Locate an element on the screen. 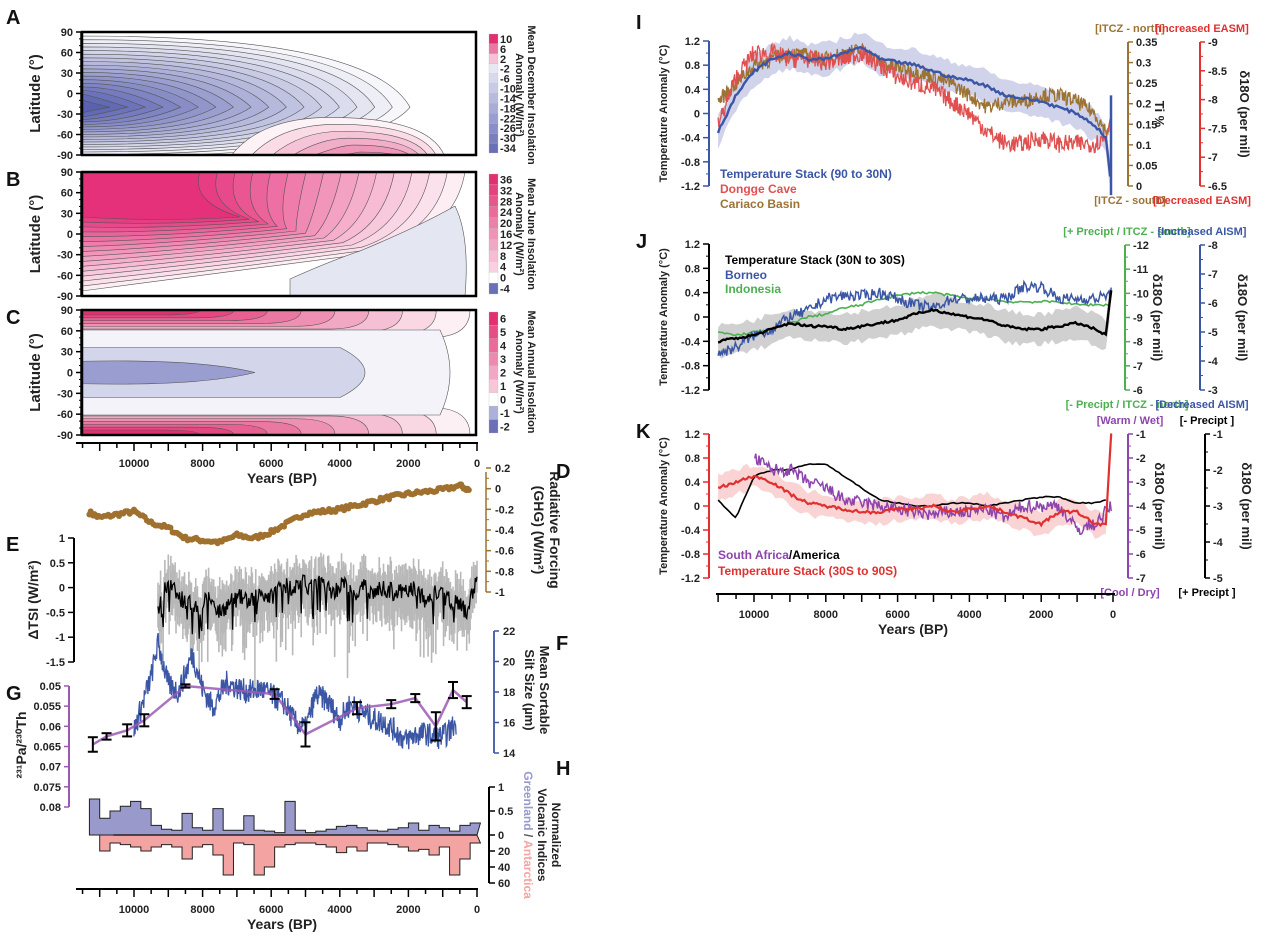  ylabel-A: Latitude (°) is located at coordinates (35, 93).